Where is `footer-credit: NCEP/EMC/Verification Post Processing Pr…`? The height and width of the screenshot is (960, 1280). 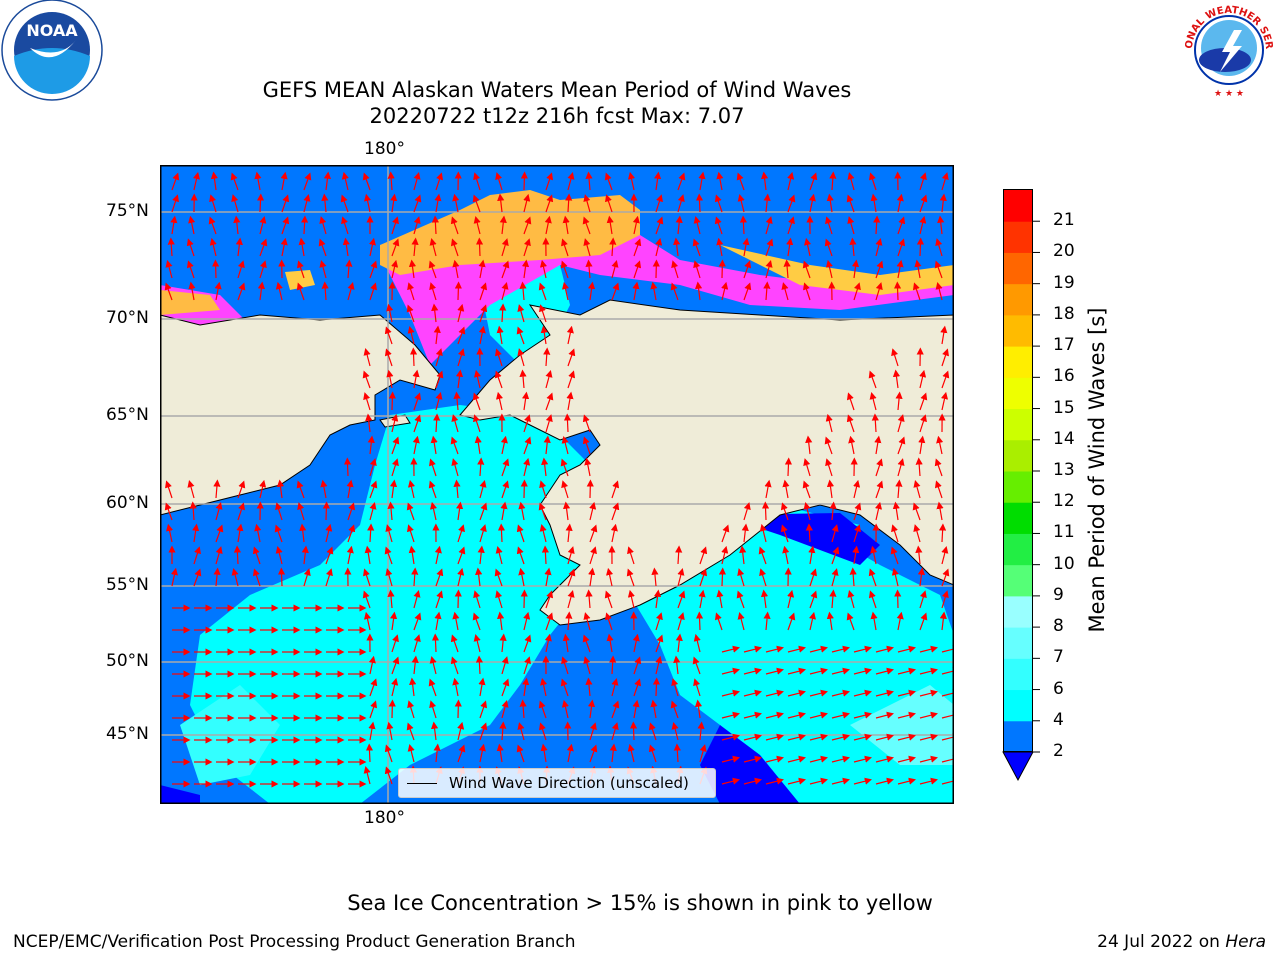
footer-credit: NCEP/EMC/Verification Post Processing Pr… is located at coordinates (294, 942).